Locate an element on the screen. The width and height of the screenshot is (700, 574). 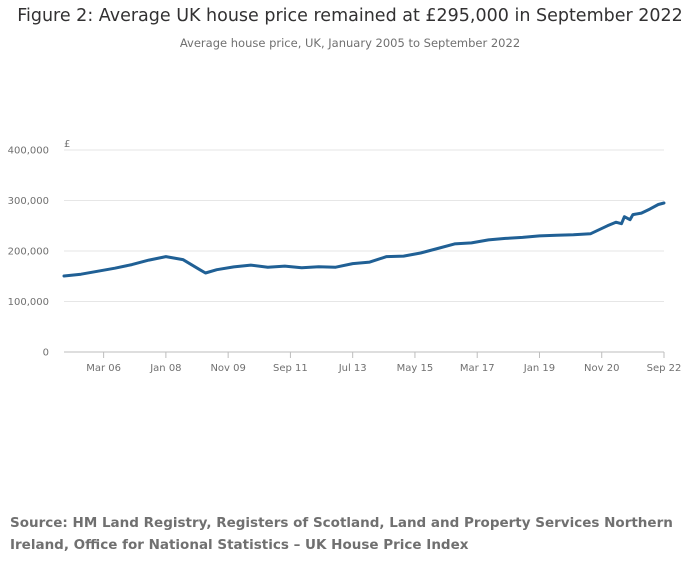
y-axis-ticks: 0 100,000 200,000 300,000 400,000 is located at coordinates (28, 252).